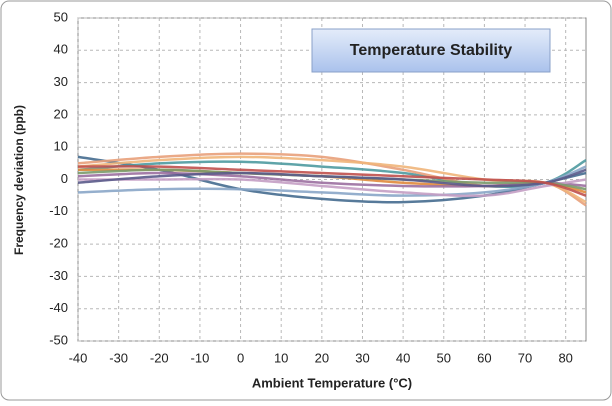  I want to click on x-axis-title: Ambient Temperature (°C), so click(332, 382).